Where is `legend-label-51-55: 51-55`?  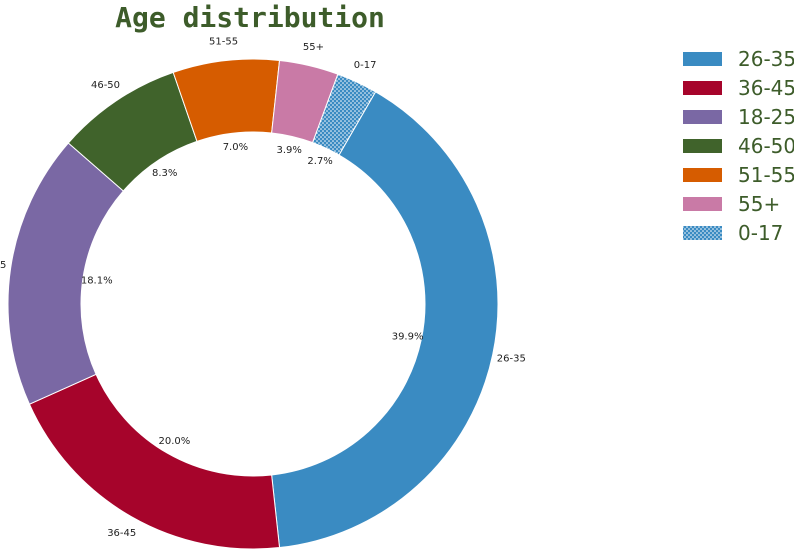
legend-label-51-55: 51-55 is located at coordinates (766, 175).